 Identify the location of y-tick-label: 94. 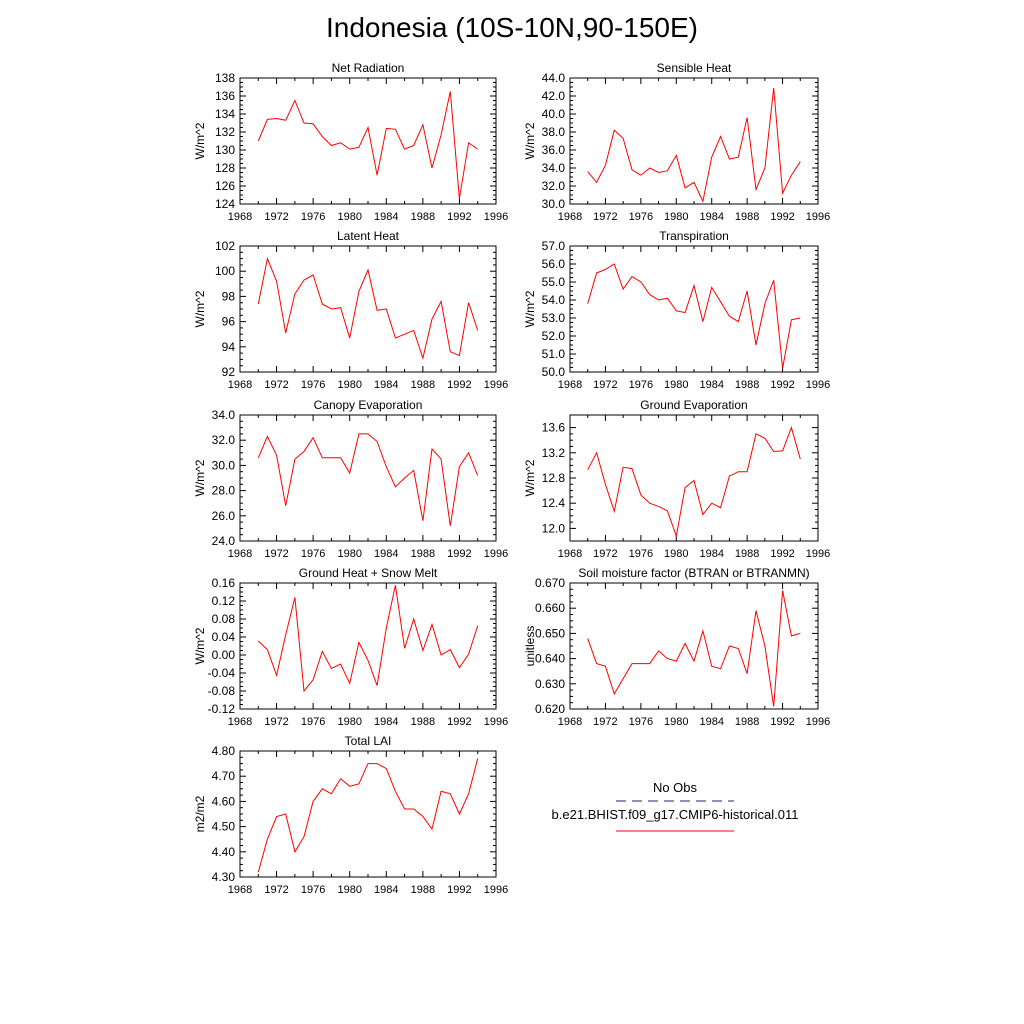
(229, 347).